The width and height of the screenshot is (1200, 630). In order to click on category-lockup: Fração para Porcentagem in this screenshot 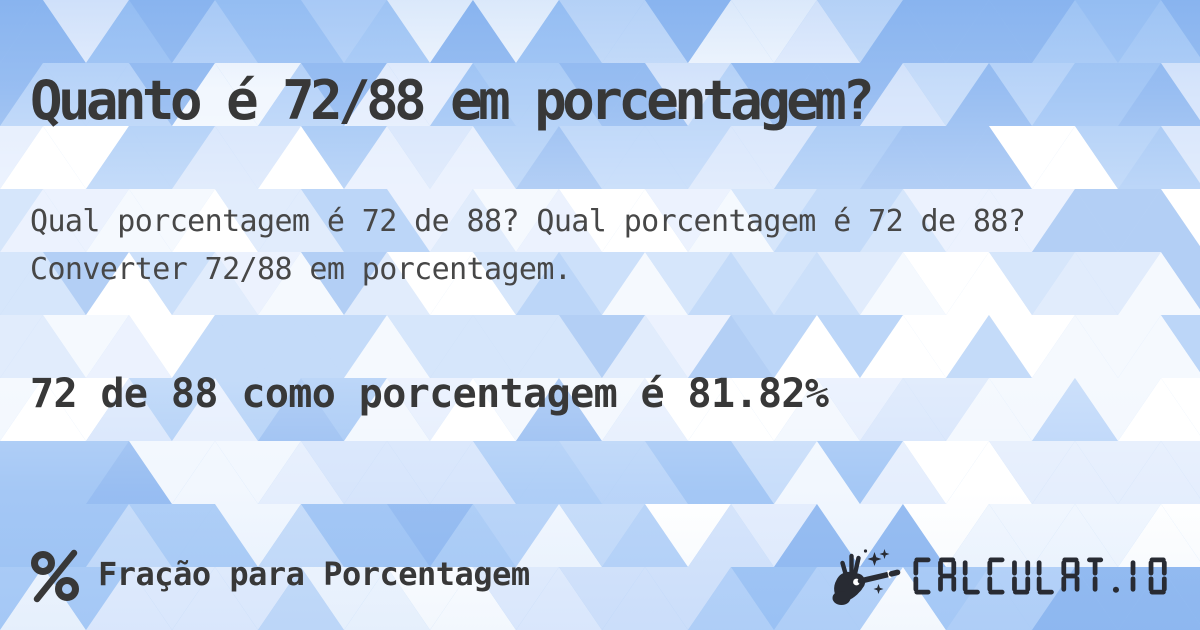, I will do `click(280, 576)`.